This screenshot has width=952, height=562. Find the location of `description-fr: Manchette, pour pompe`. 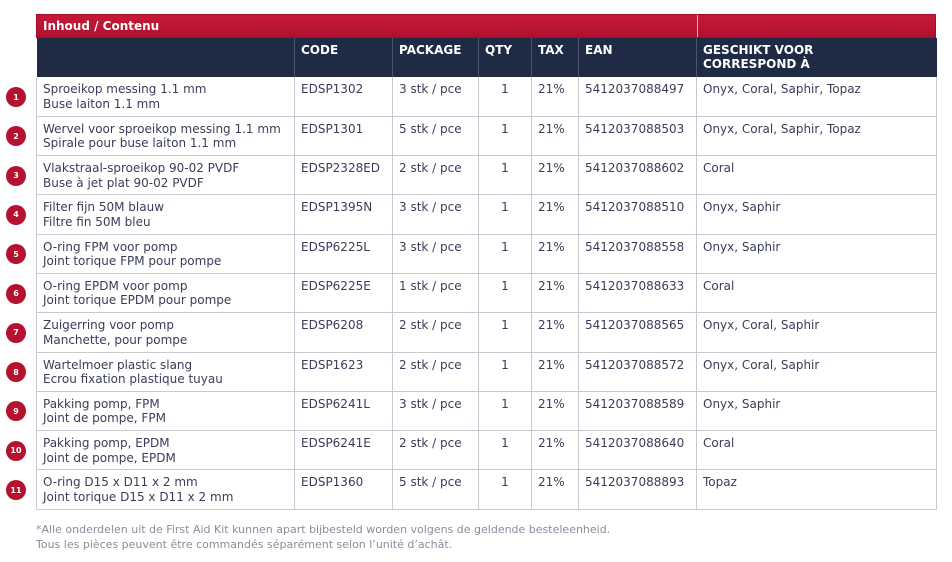

description-fr: Manchette, pour pompe is located at coordinates (115, 339).